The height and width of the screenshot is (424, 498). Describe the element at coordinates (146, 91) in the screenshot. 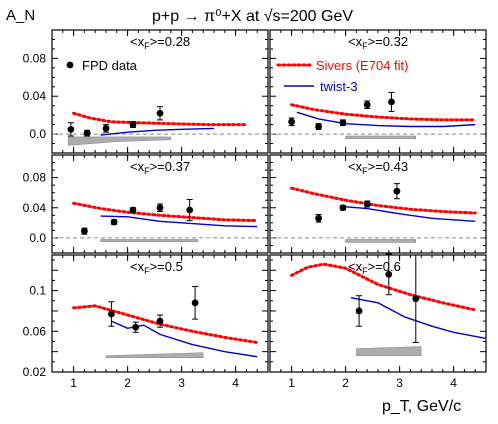

I see `panel-1: 0.0 0.04 0.08 <xF>=0.28 FPD data` at that location.